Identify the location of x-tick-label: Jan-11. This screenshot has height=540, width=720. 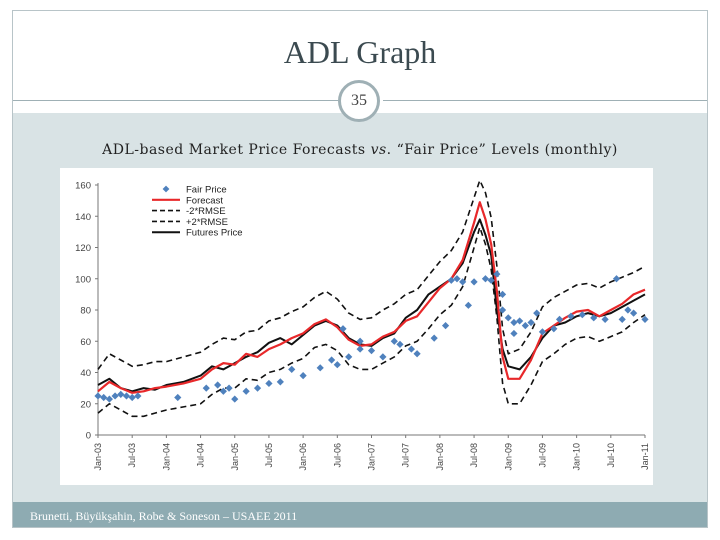
(645, 456).